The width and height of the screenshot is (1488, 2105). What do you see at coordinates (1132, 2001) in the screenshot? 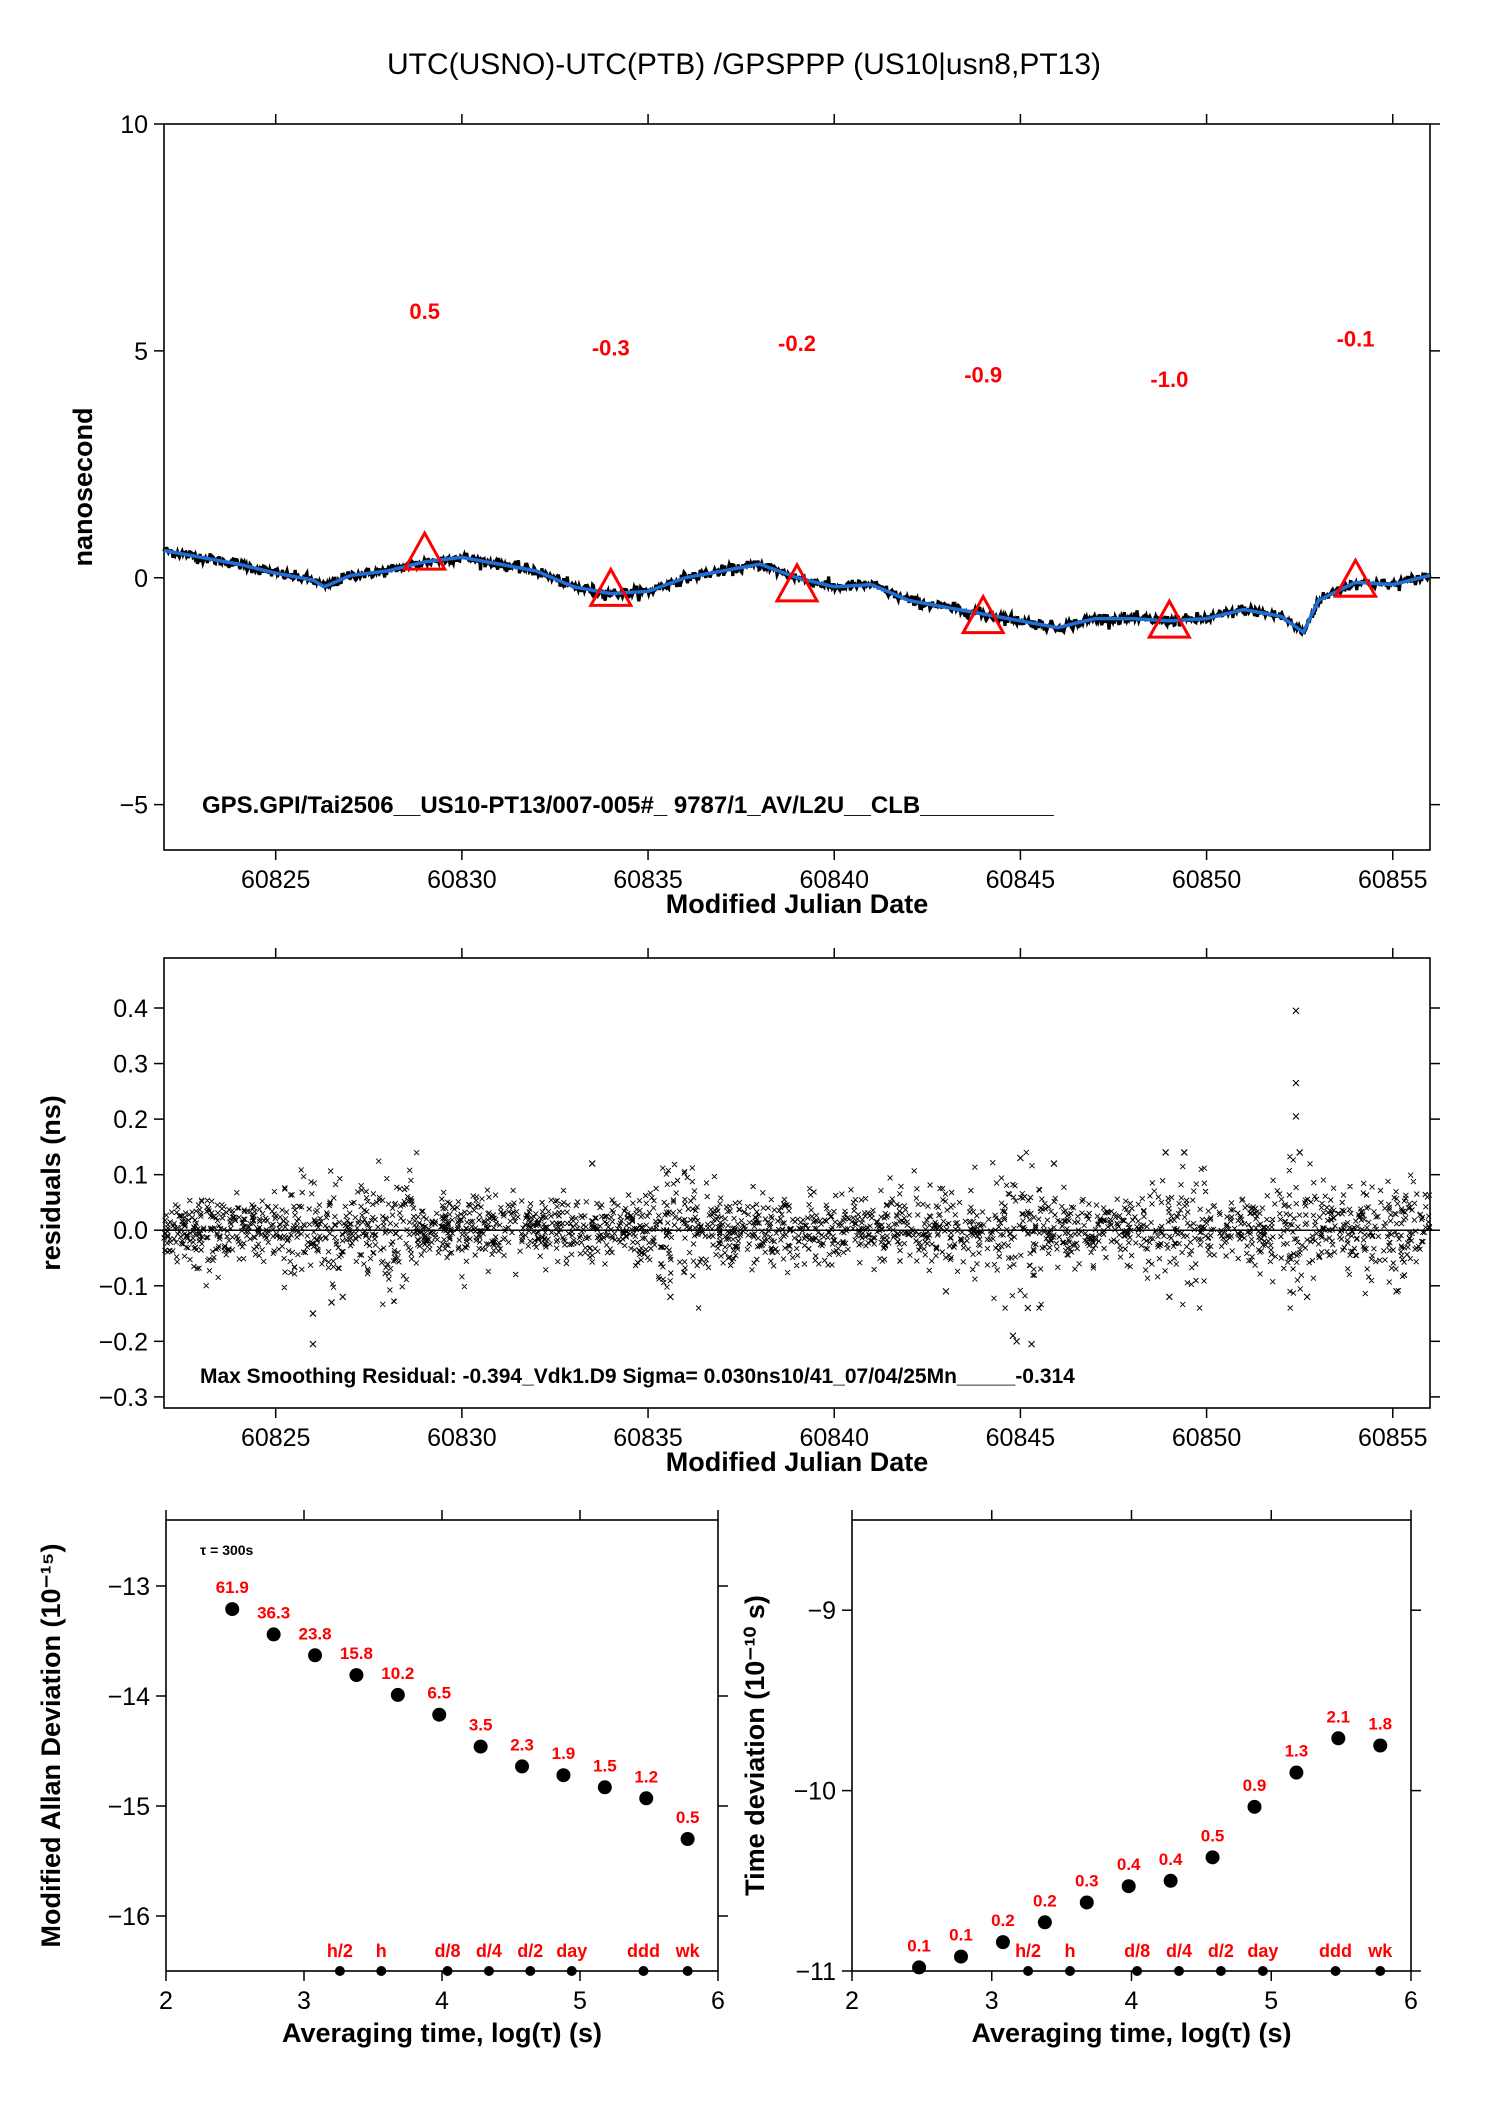
I see `tdev-xtick-label: 4` at bounding box center [1132, 2001].